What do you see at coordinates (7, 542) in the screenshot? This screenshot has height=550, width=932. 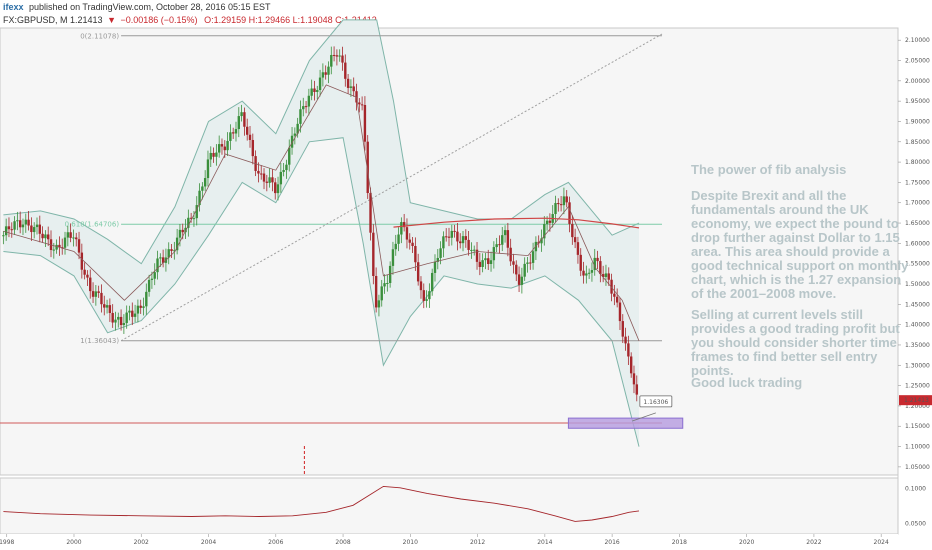 I see `time-tick: 1998` at bounding box center [7, 542].